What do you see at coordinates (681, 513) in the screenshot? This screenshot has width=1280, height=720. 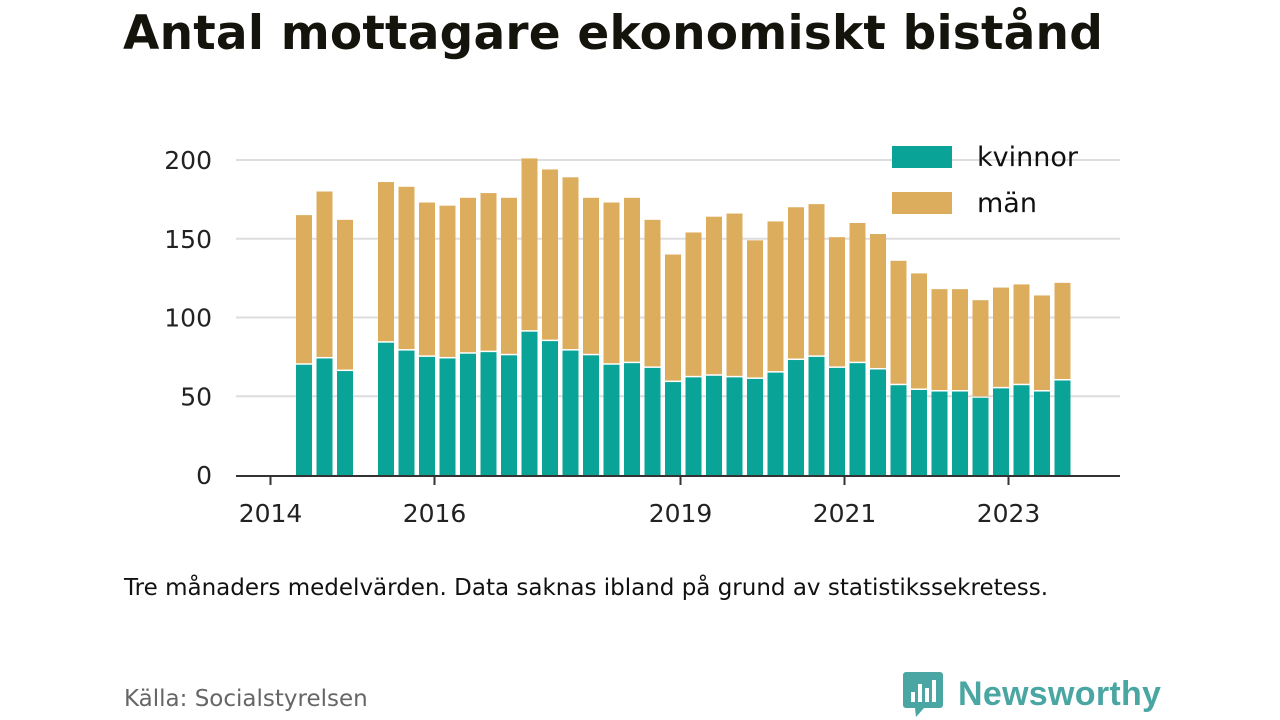 I see `x-tick-label: 2019` at bounding box center [681, 513].